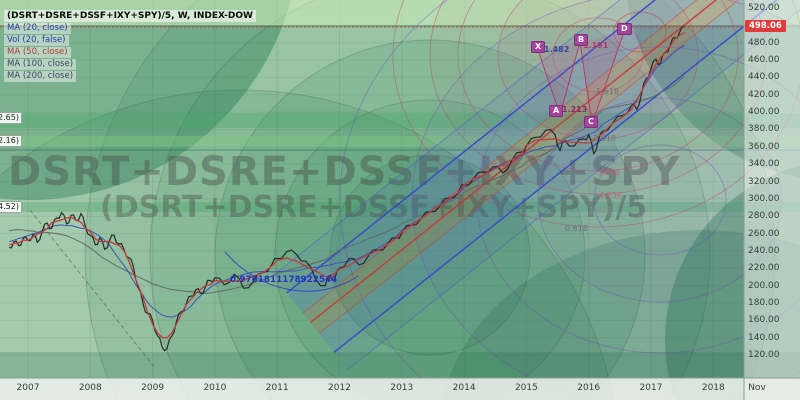  I want to click on time-label: 2017, so click(651, 388).